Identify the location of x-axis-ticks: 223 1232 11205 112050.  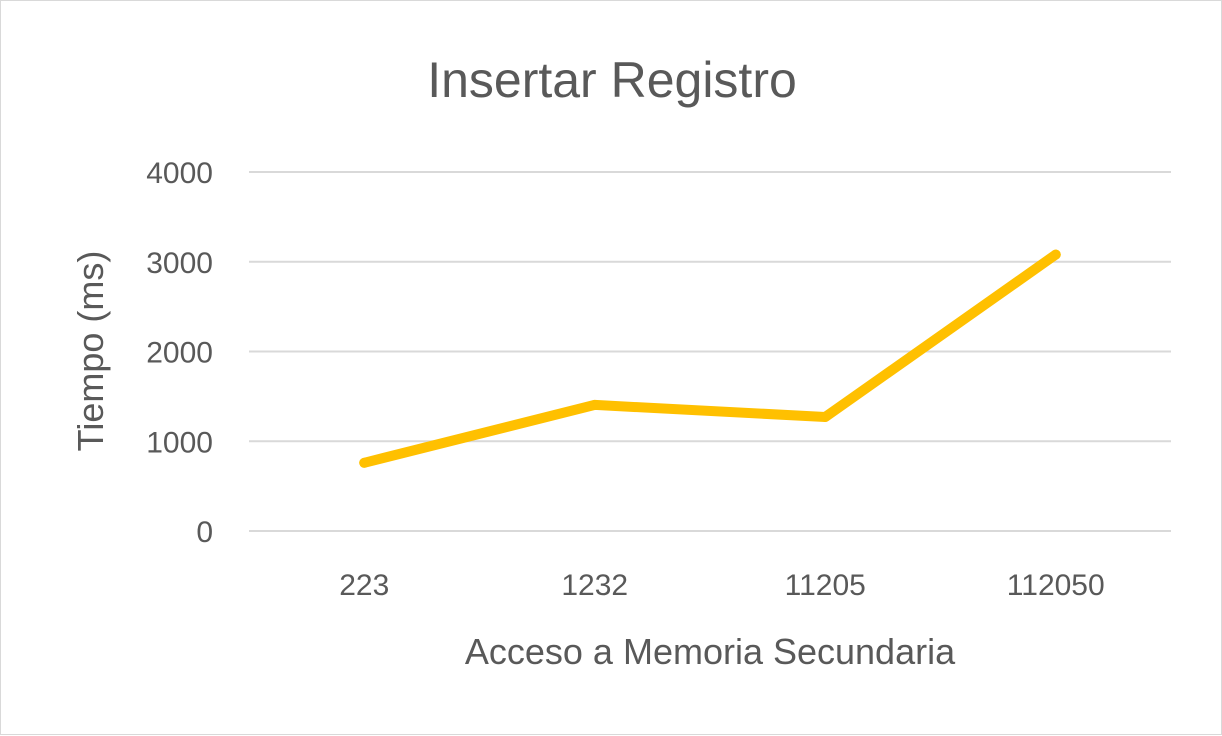
(721, 585).